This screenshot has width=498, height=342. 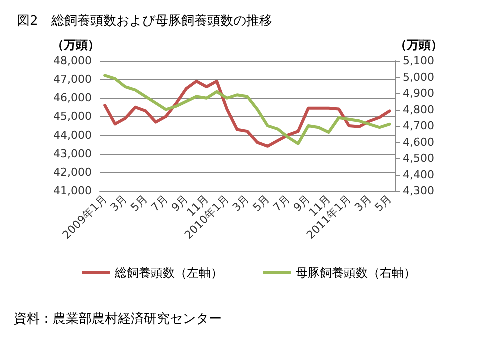 I want to click on y-tick-label: 43,000, so click(x=73, y=153).